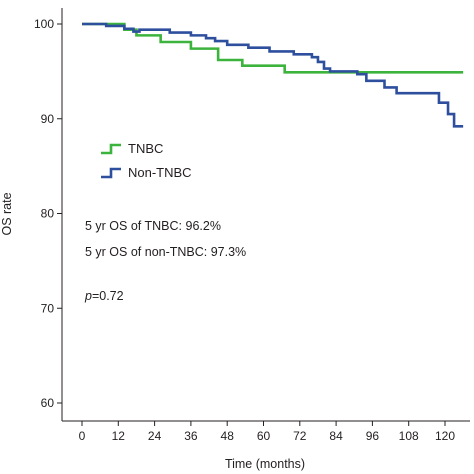 Image resolution: width=474 pixels, height=474 pixels. Describe the element at coordinates (111, 149) in the screenshot. I see `legend-swatch-tnbc` at that location.